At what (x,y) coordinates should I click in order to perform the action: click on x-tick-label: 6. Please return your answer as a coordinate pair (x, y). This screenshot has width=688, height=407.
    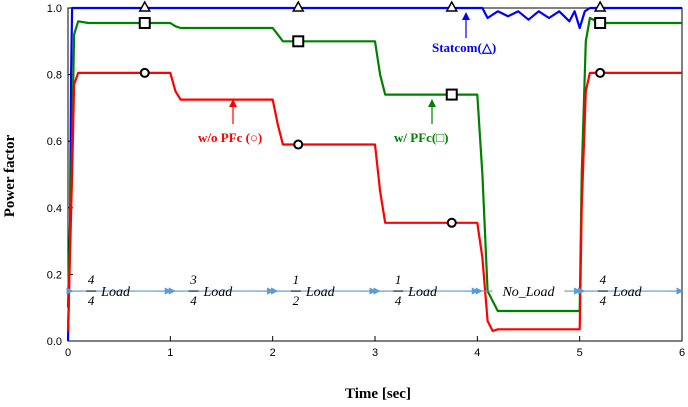
    Looking at the image, I should click on (682, 353).